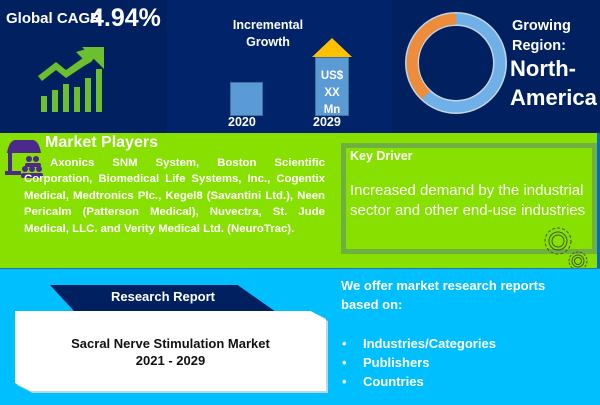 Image resolution: width=600 pixels, height=405 pixels. Describe the element at coordinates (381, 156) in the screenshot. I see `key-driver-title: Key Driver` at that location.